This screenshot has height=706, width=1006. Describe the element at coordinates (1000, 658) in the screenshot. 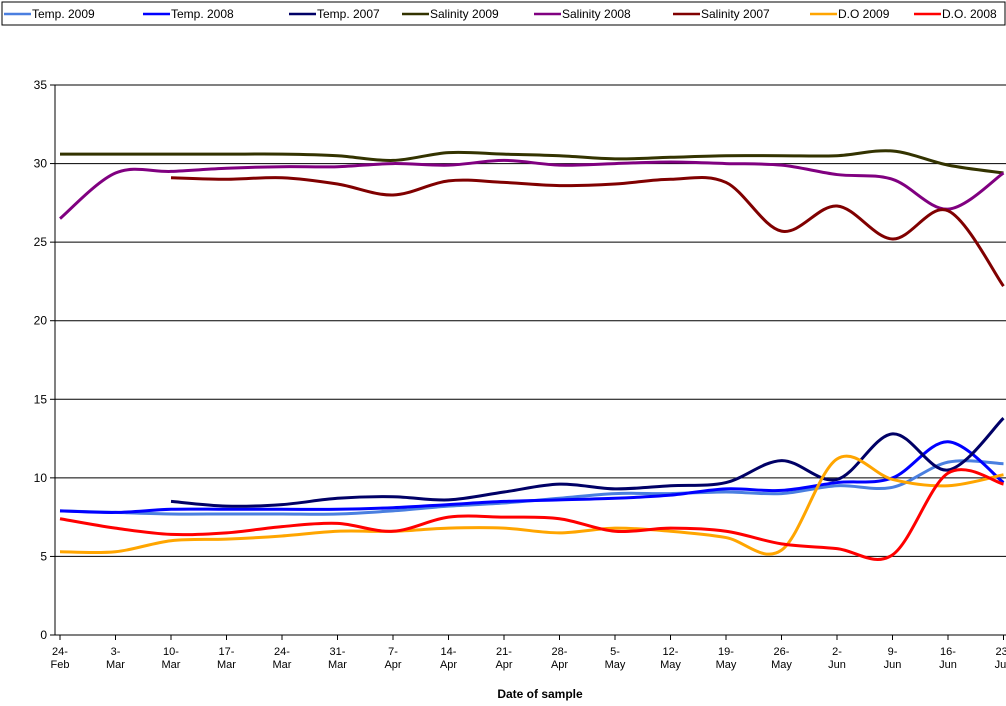

I see `x-tick-label: 23-Jun` at that location.